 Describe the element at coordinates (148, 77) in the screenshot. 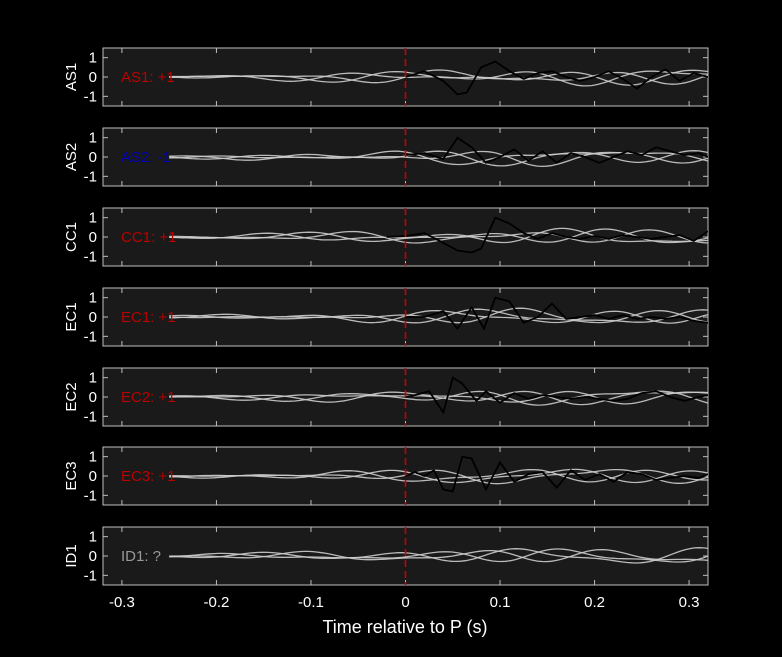

I see `polarity-label: AS1: +1` at that location.